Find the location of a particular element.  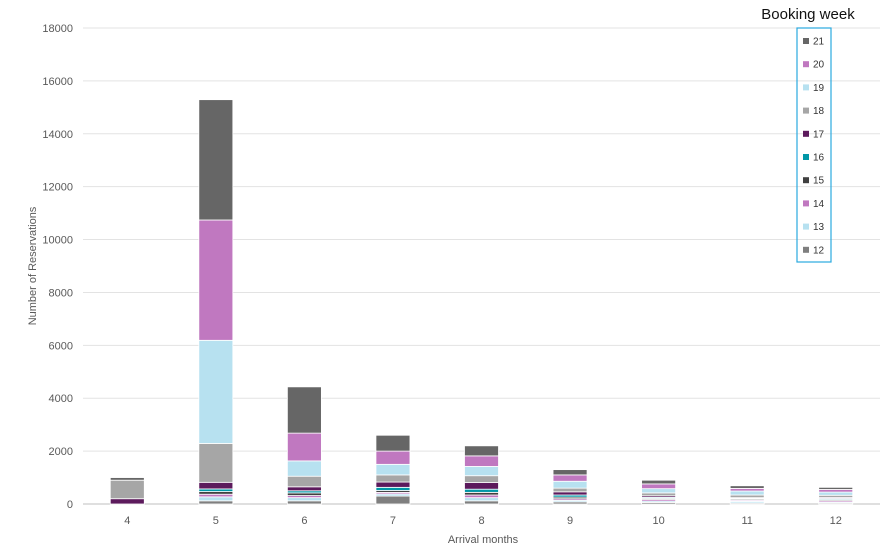

x-tick-label: 12 is located at coordinates (836, 521).